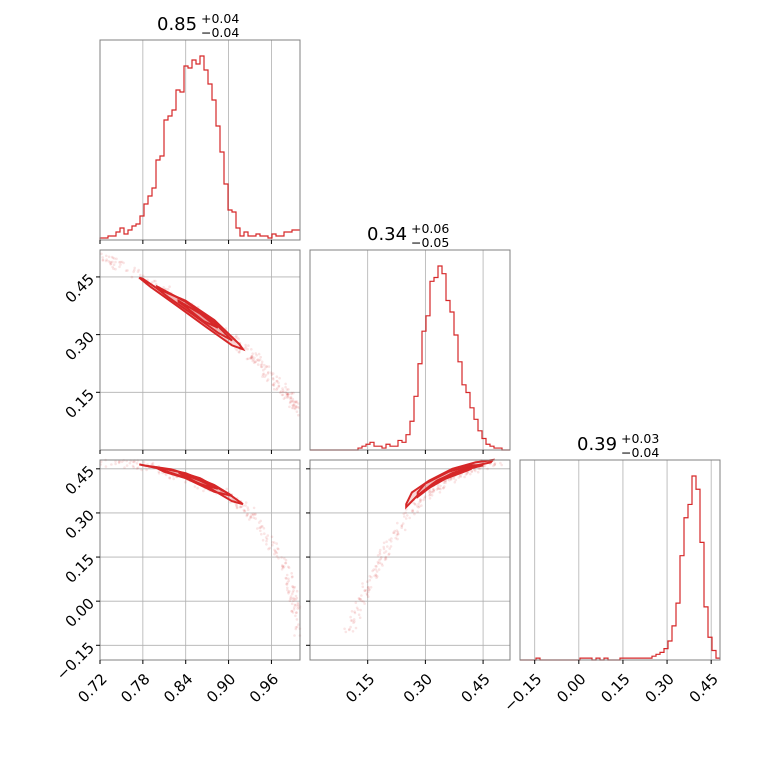 Image resolution: width=760 pixels, height=760 pixels. What do you see at coordinates (220, 32) in the screenshot?
I see `title-minus: −0.04` at bounding box center [220, 32].